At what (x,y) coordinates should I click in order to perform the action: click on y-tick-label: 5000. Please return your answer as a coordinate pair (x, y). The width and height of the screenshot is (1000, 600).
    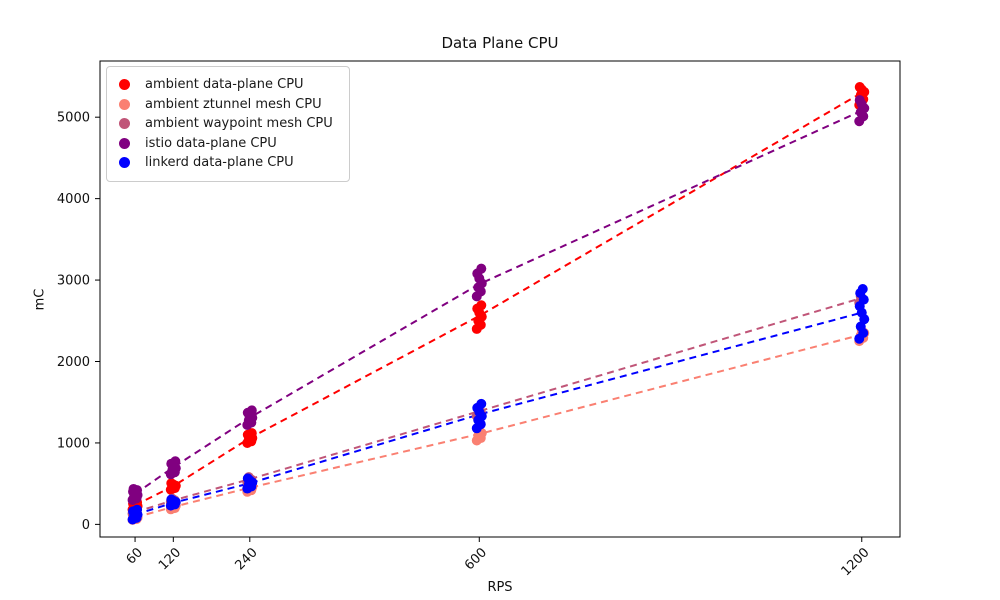
    Looking at the image, I should click on (73, 118).